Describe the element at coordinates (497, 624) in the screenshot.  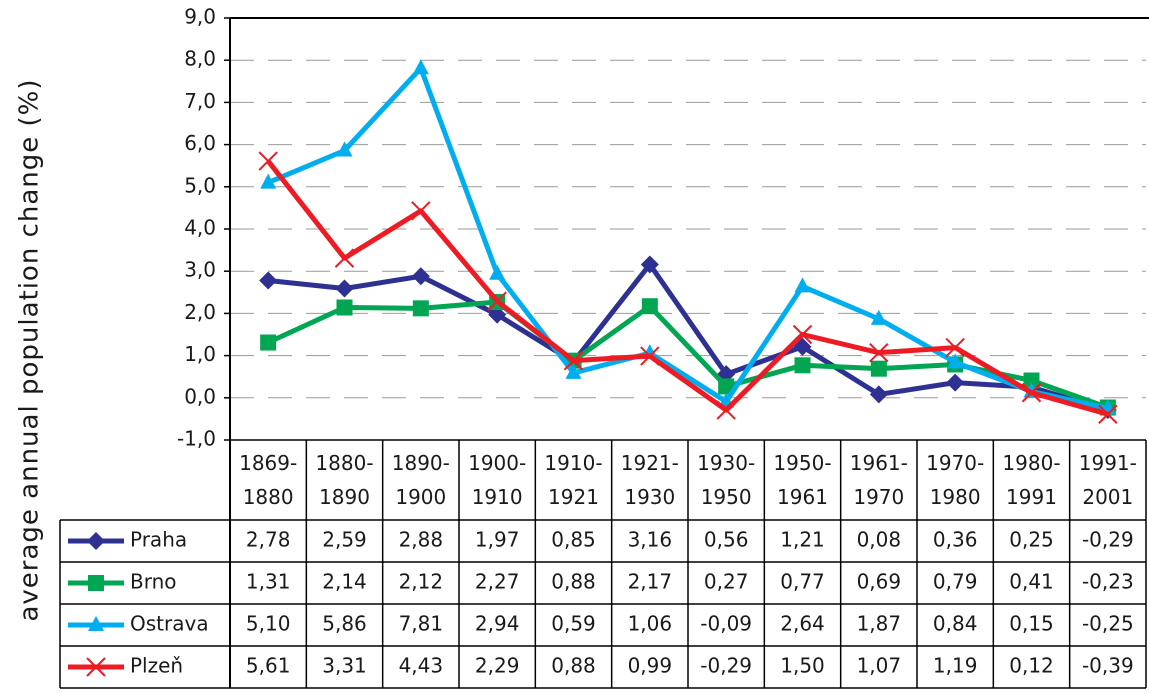
I see `table-value: 2,94` at that location.